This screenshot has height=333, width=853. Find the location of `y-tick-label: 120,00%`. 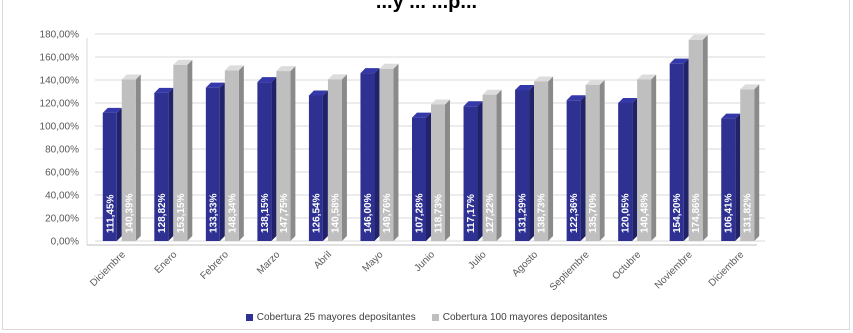

y-tick-label: 120,00% is located at coordinates (60, 104).